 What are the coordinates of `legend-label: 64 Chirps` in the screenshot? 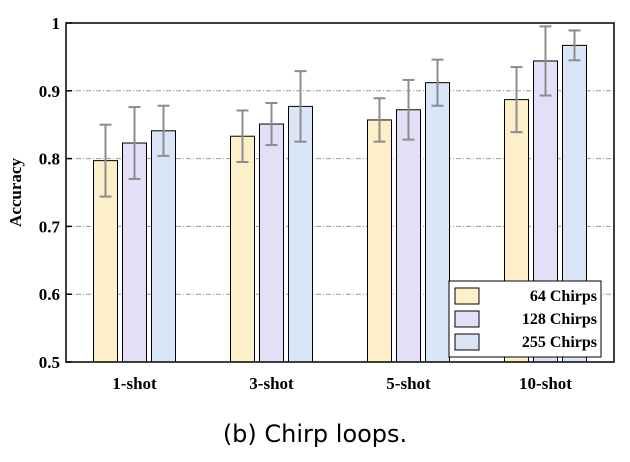 It's located at (563, 296).